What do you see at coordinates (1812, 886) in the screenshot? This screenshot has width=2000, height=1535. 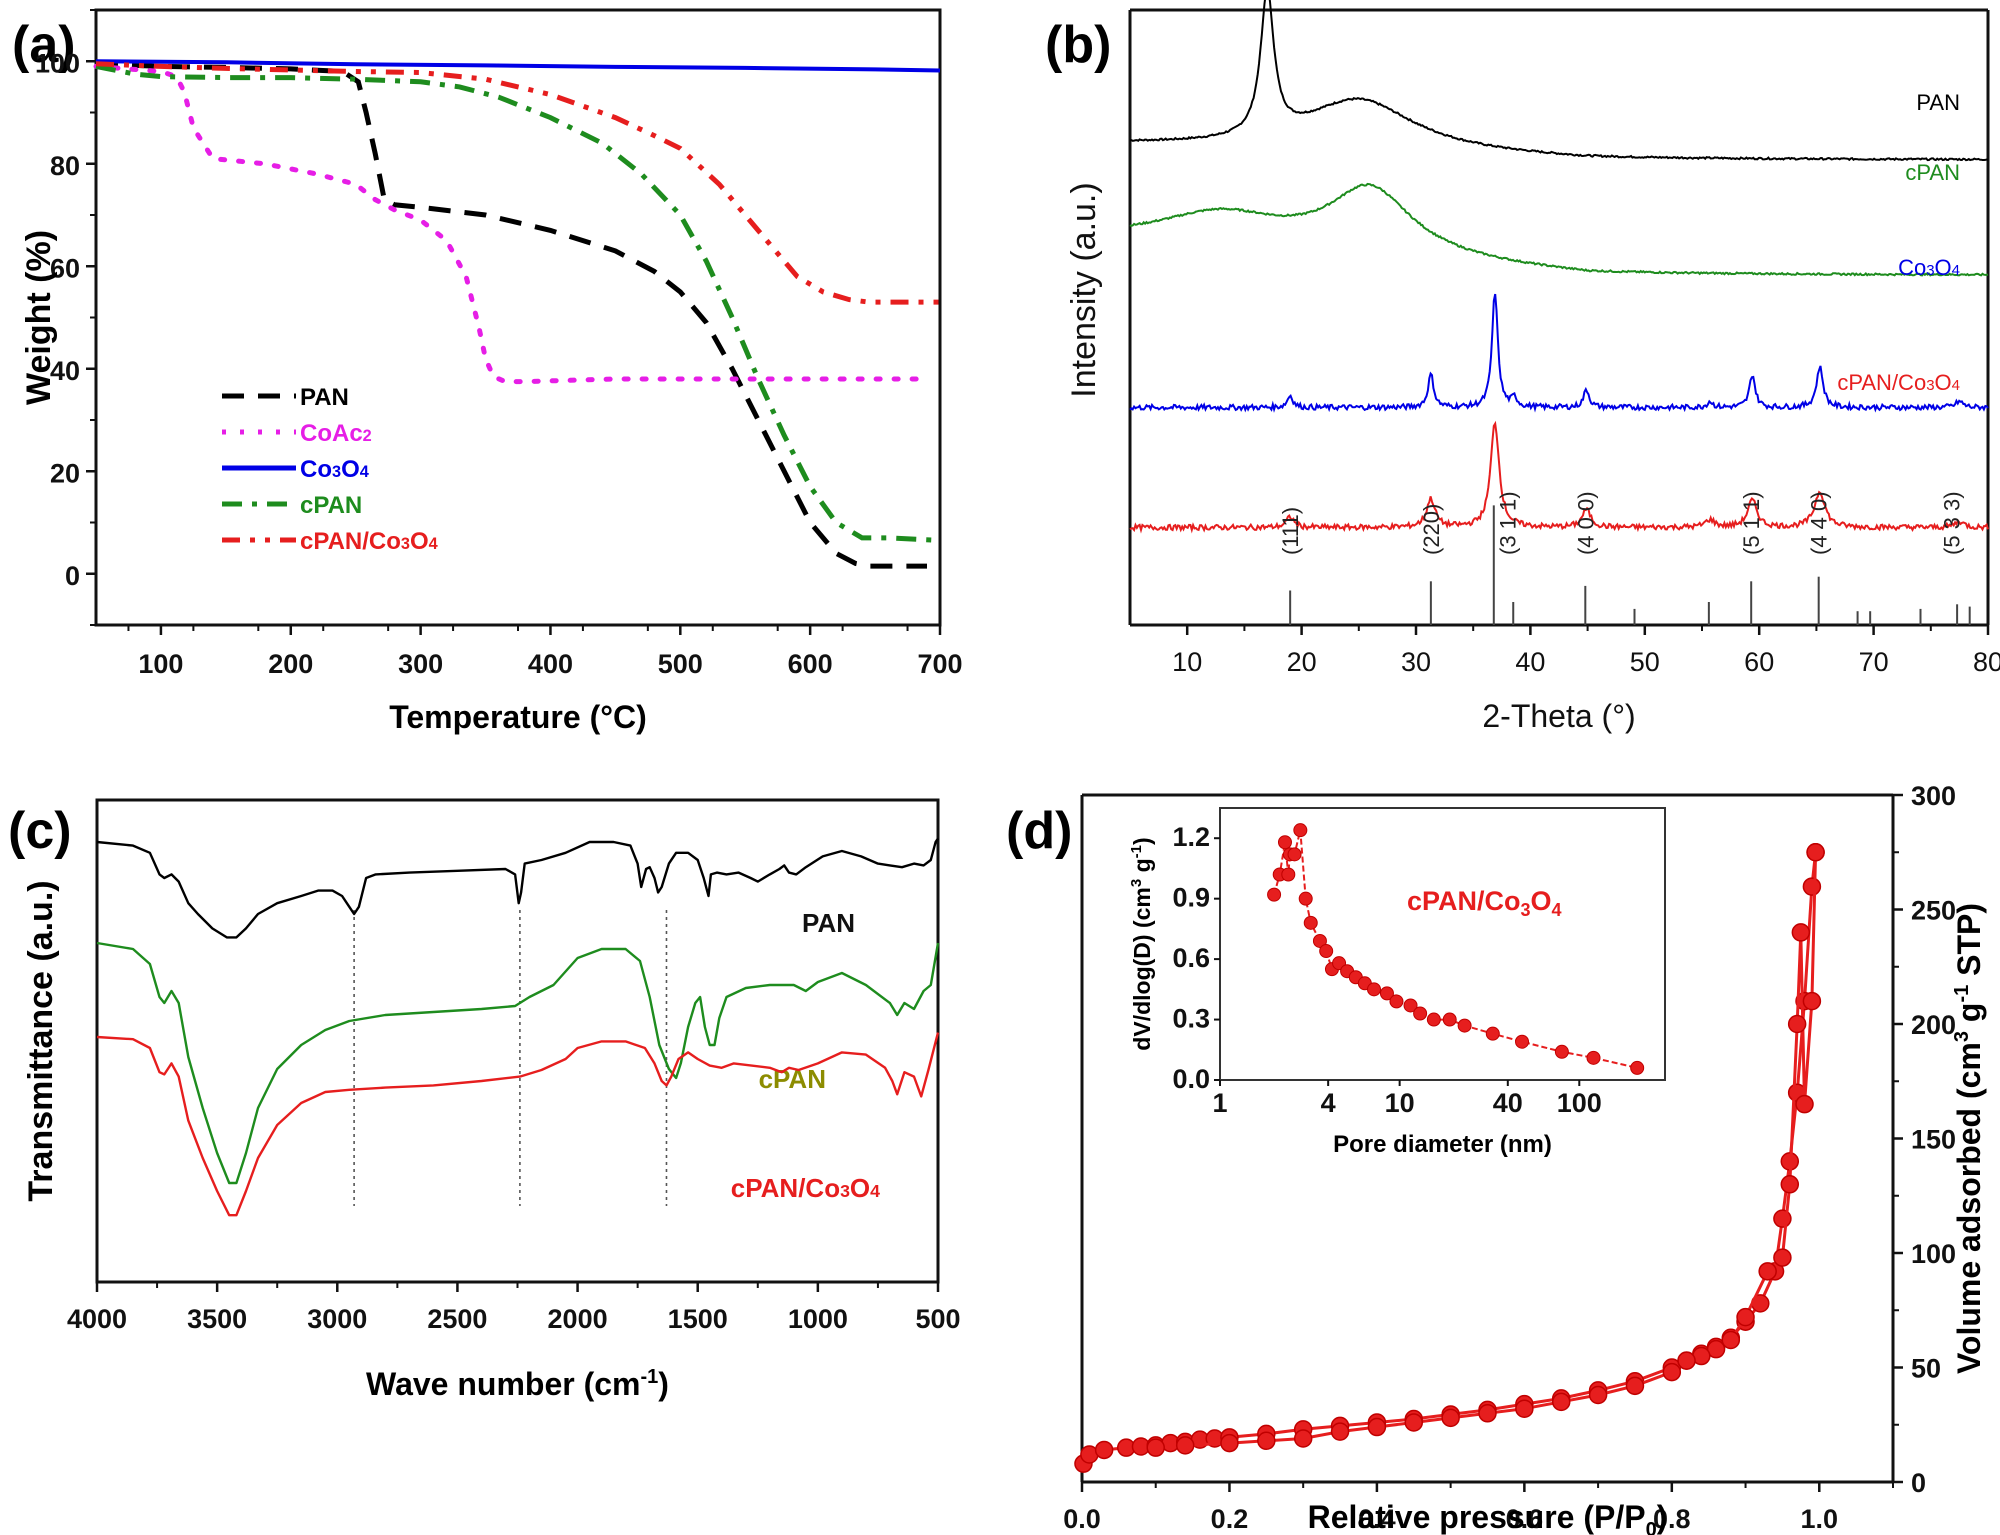 I see `isotherm-point-adsorption` at bounding box center [1812, 886].